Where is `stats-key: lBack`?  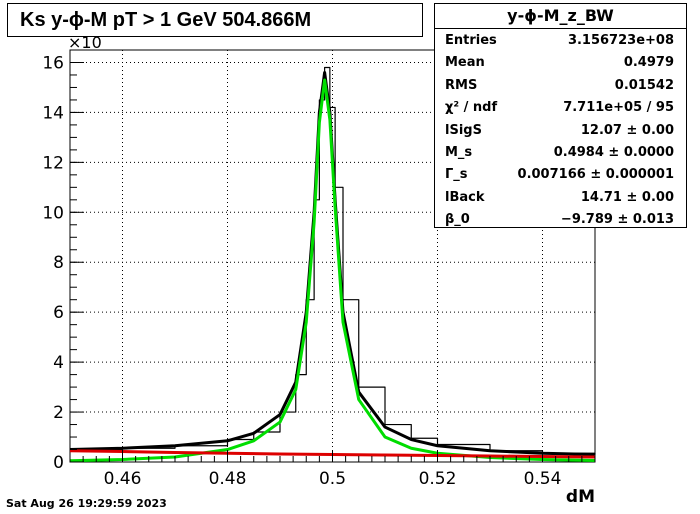
stats-key: lBack is located at coordinates (465, 197).